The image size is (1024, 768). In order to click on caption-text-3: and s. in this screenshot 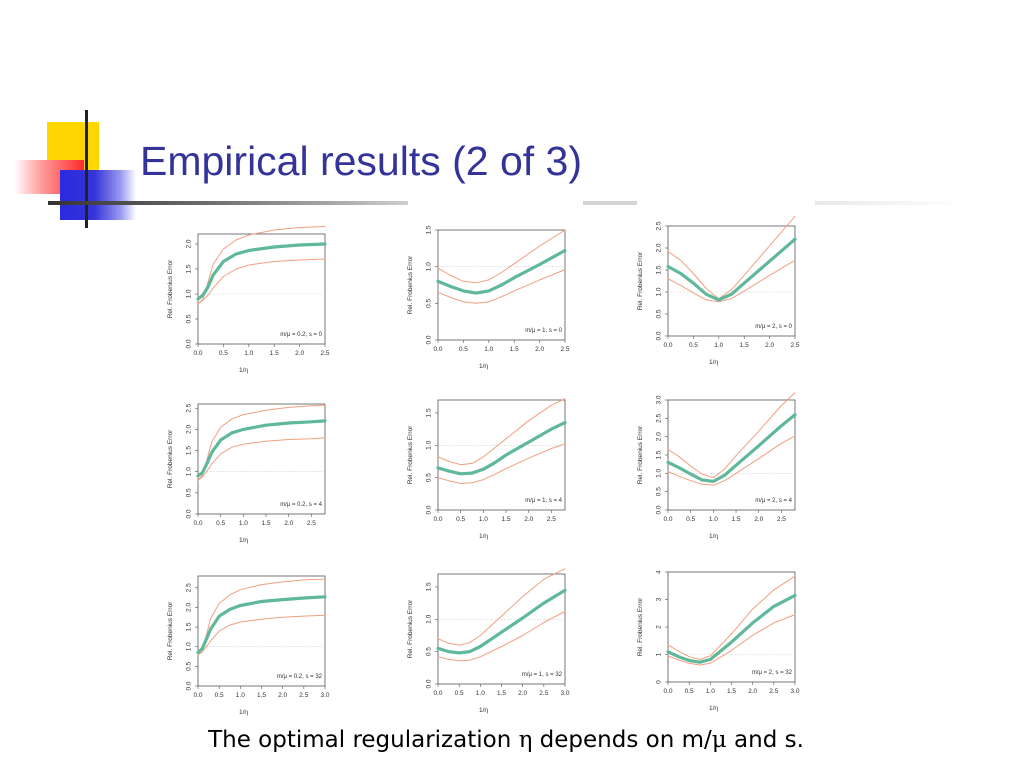, I will do `click(765, 740)`.